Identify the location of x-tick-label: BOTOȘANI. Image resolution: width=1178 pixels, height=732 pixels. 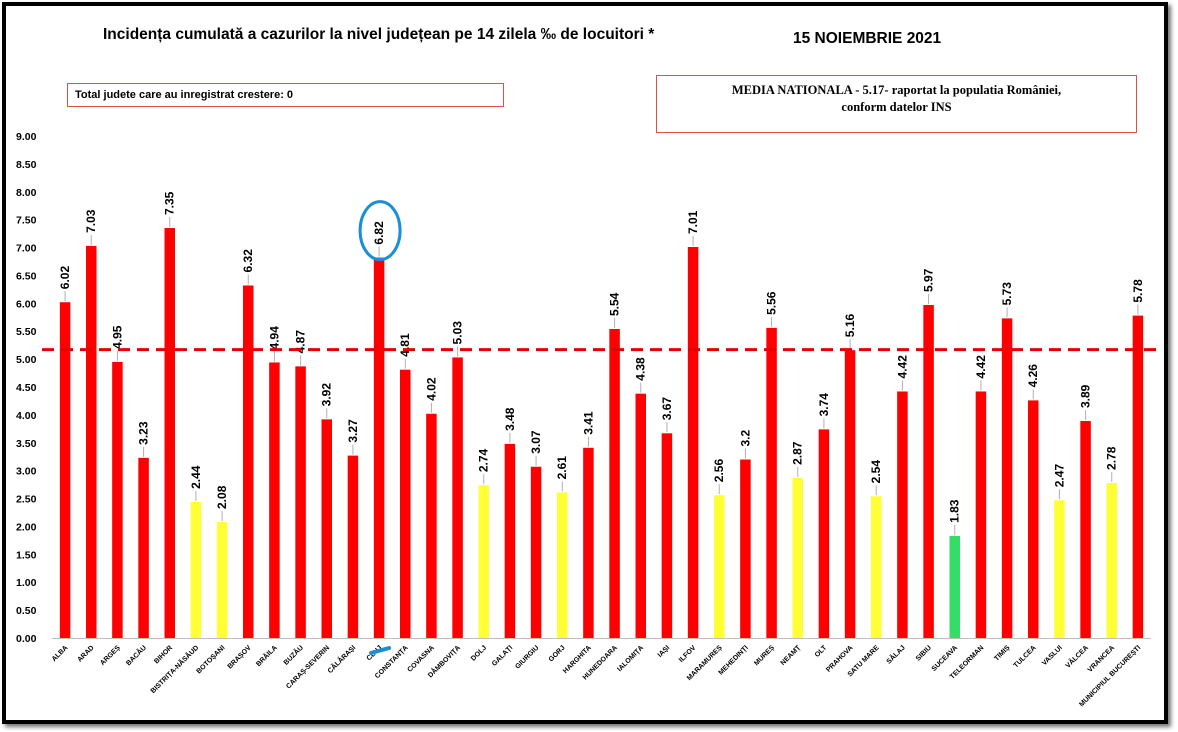
(211, 659).